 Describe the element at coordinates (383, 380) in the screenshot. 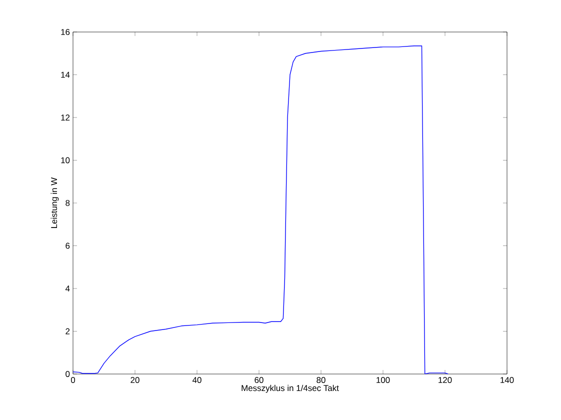

I see `x-tick-label: 100` at that location.